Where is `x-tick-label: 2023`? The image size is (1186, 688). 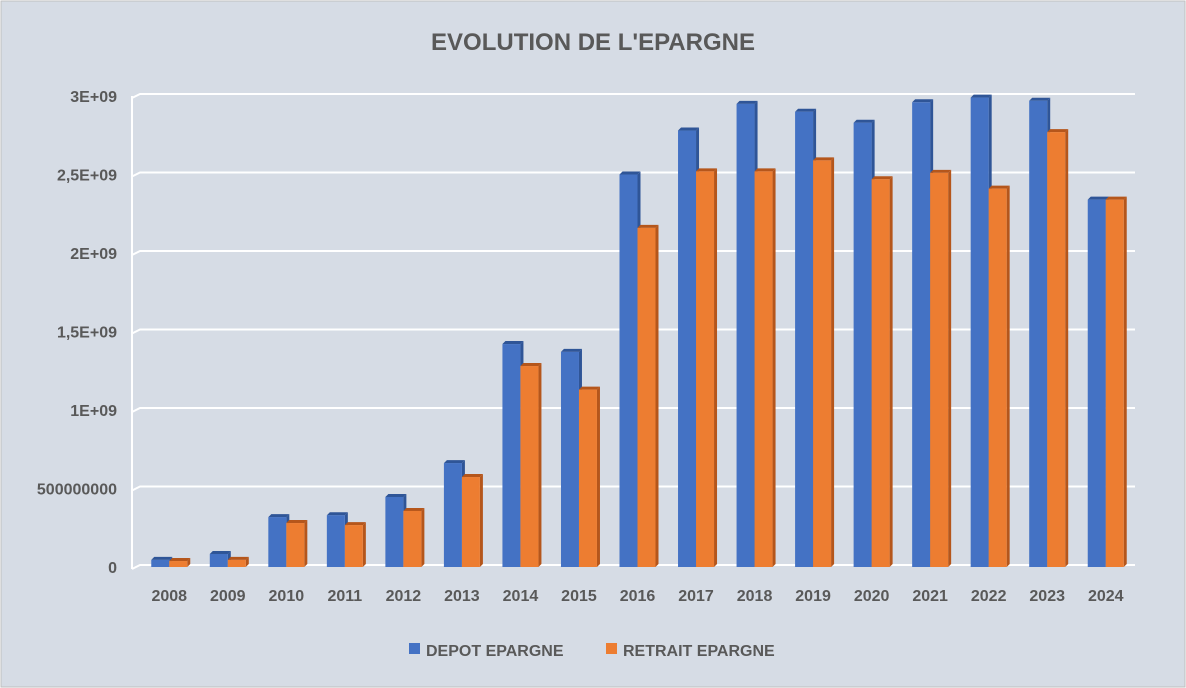 x-tick-label: 2023 is located at coordinates (1047, 596).